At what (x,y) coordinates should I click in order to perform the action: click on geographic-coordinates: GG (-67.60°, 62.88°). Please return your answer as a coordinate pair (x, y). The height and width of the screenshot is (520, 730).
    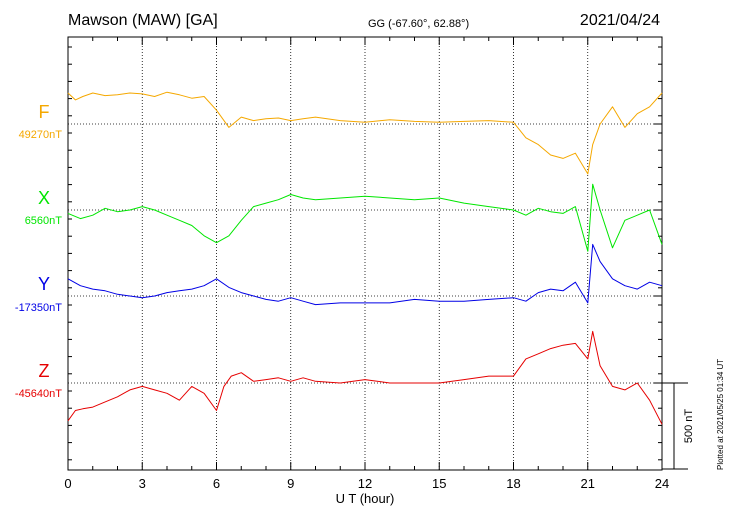
    Looking at the image, I should click on (419, 24).